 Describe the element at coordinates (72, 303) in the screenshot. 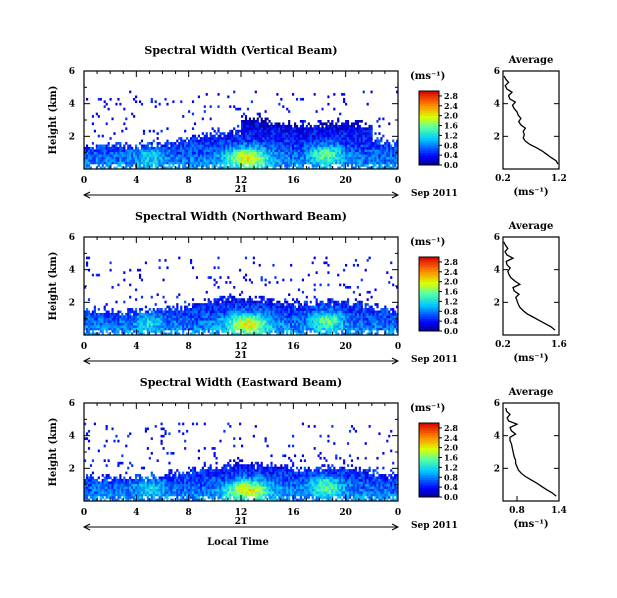

I see `y-tick-label: 2` at that location.